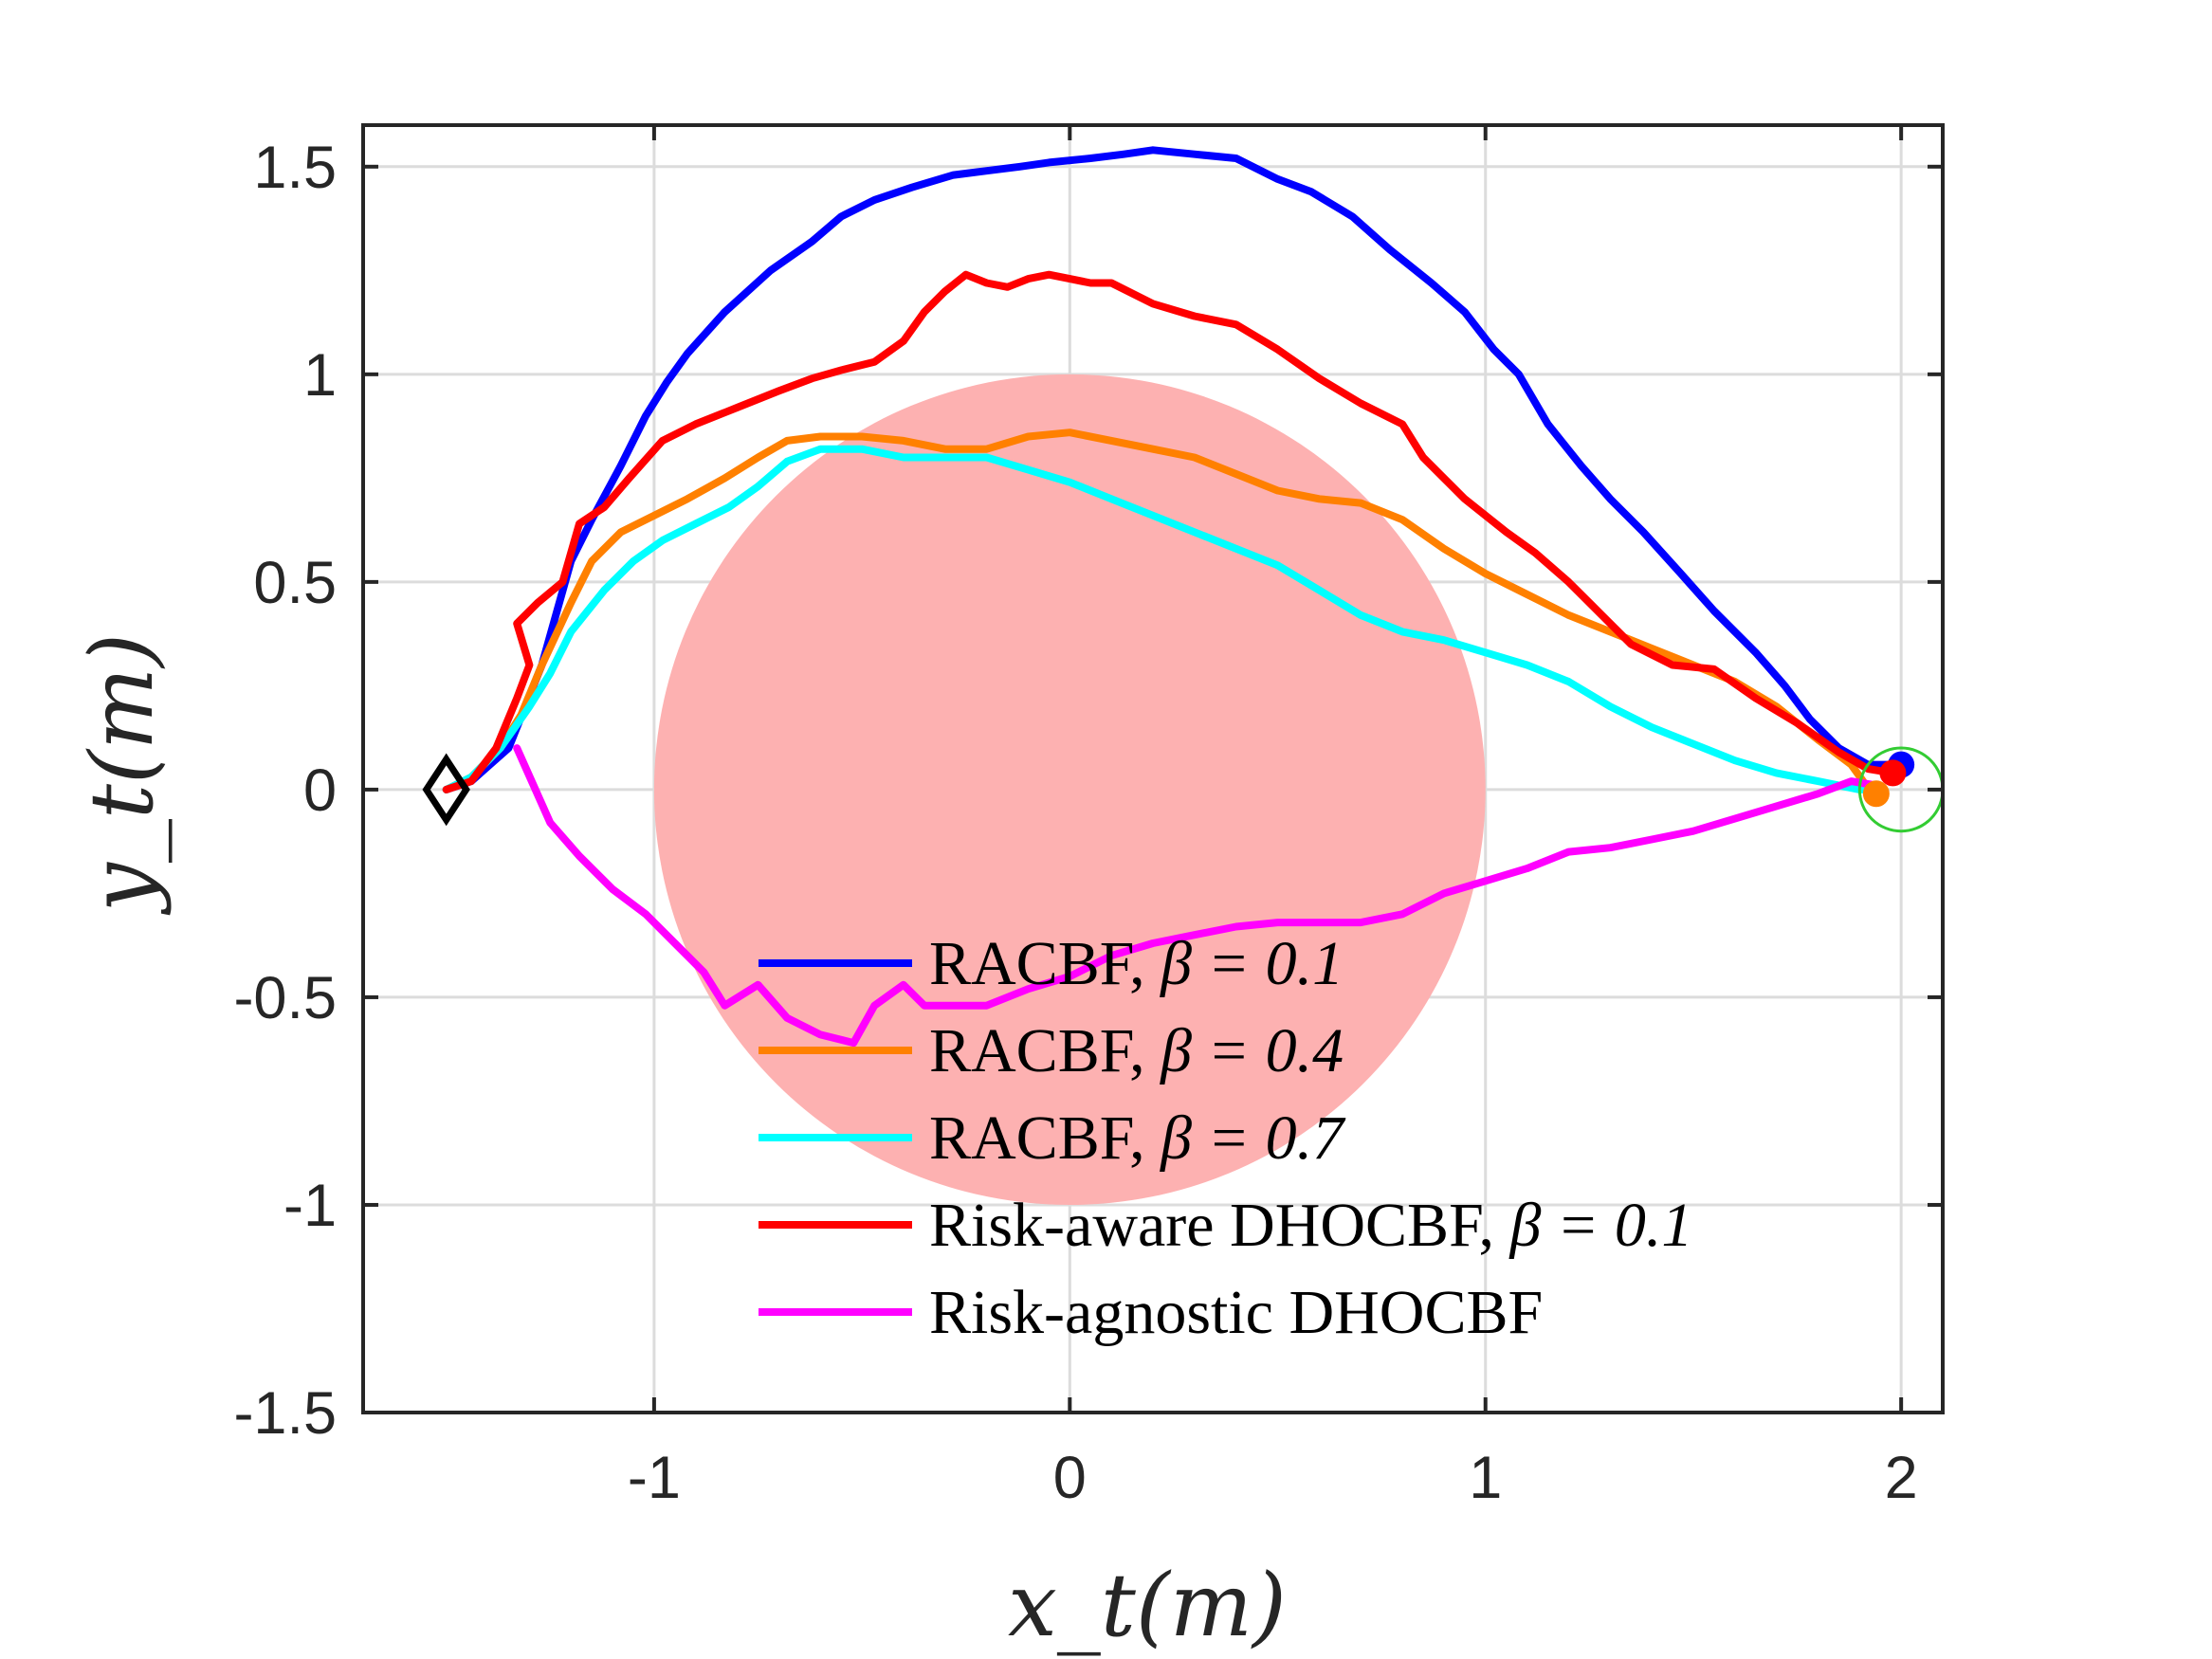 The height and width of the screenshot is (1659, 2212). I want to click on x-tick-label: 1, so click(1485, 1478).